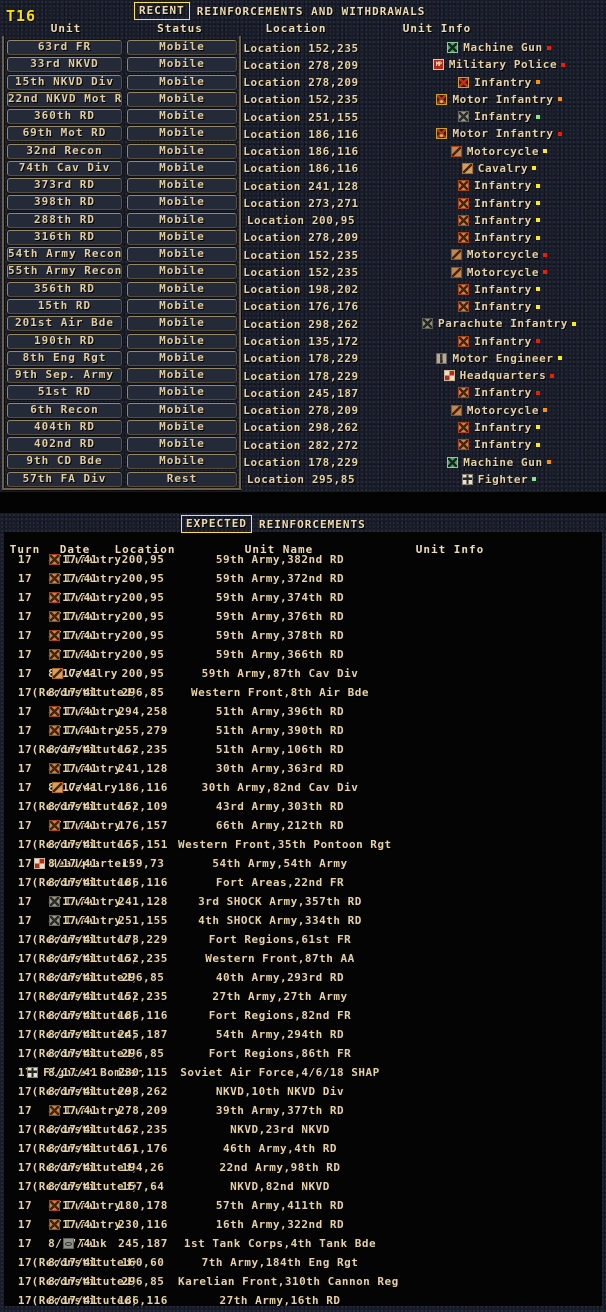 The height and width of the screenshot is (1312, 606). I want to click on status-dot-orange, so click(545, 410).